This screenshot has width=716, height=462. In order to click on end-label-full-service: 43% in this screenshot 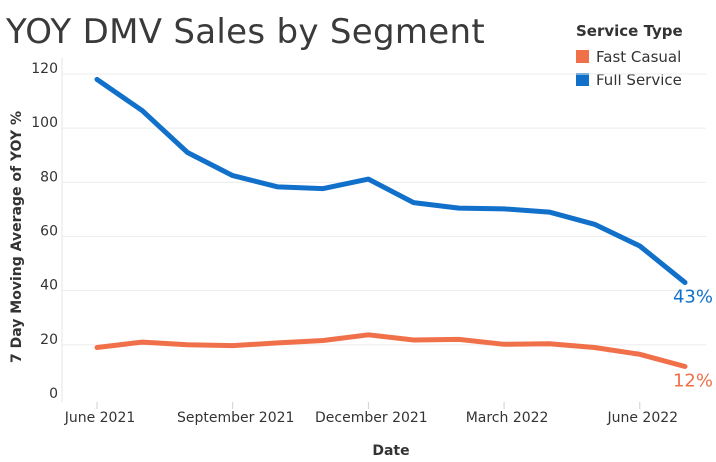, I will do `click(693, 297)`.